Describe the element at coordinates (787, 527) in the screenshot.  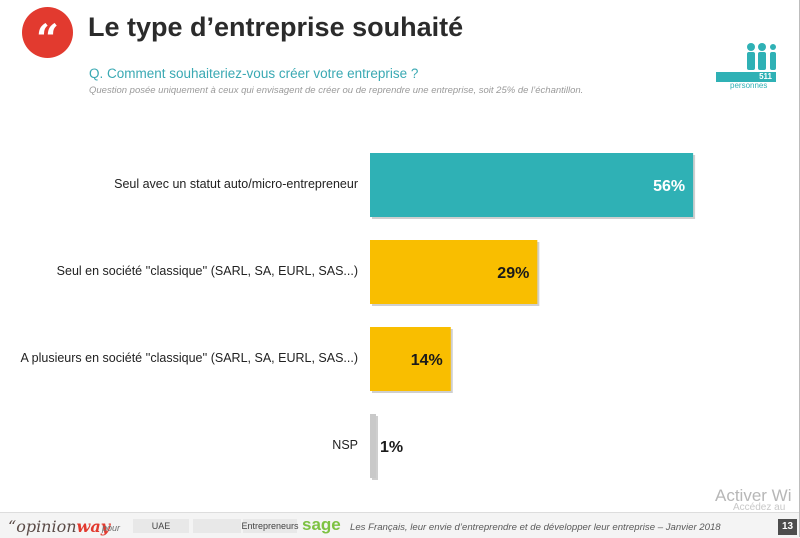
I see `page-number: 13` at that location.